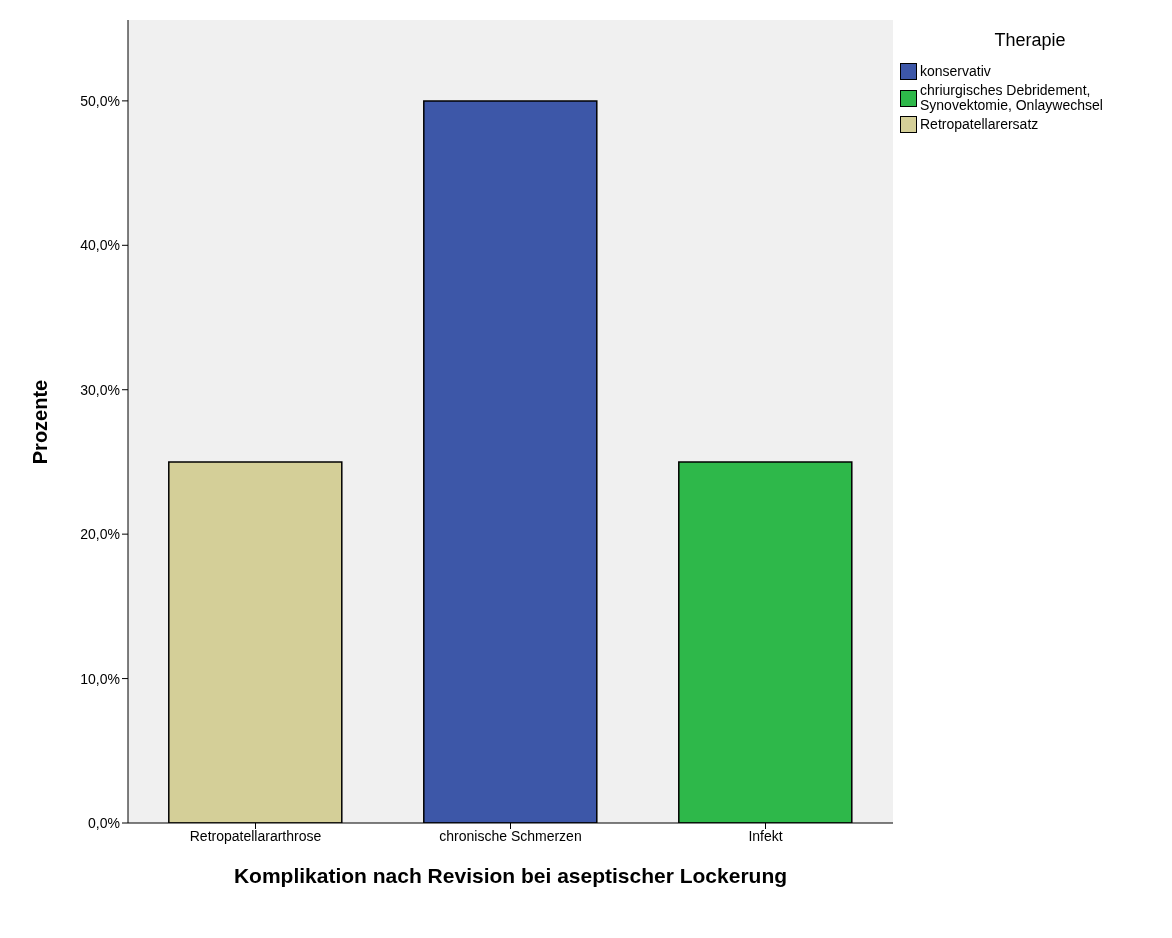  I want to click on x-axis-title: Komplikation nach Revision bei aseptischer Lockerung, so click(510, 876).